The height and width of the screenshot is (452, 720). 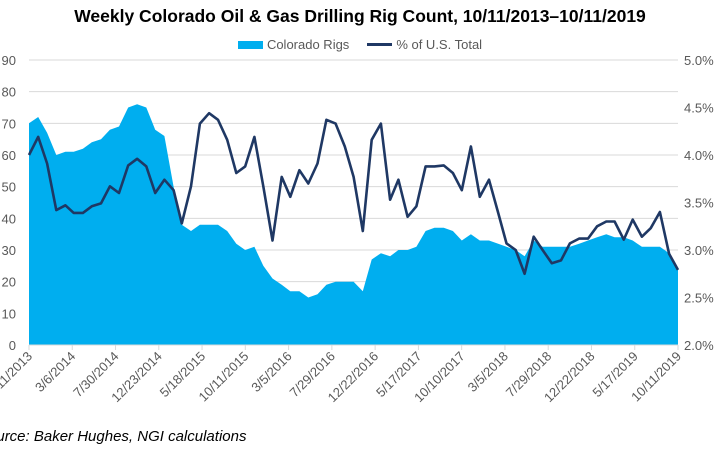 What do you see at coordinates (439, 44) in the screenshot?
I see `legend-label: % of U.S. Total` at bounding box center [439, 44].